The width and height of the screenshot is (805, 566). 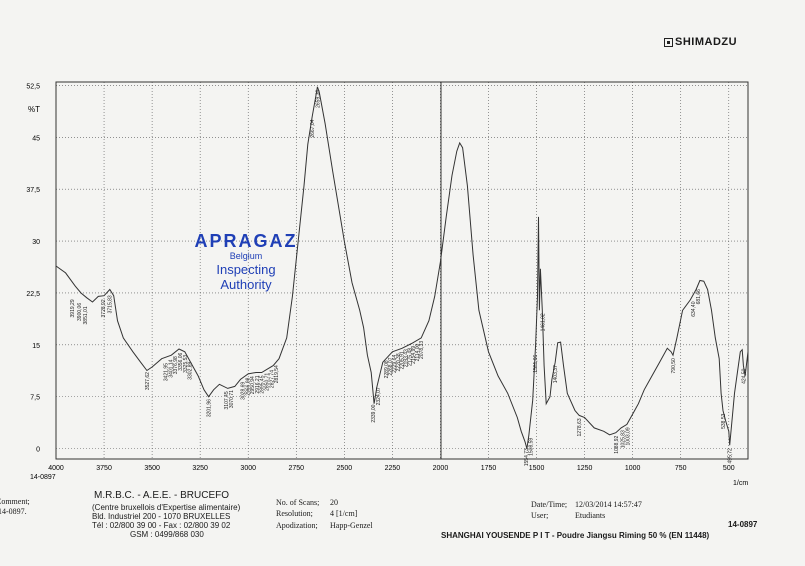 I want to click on inspection-stamp: APRAGAZ Belgium Inspecting Authority, so click(x=246, y=261).